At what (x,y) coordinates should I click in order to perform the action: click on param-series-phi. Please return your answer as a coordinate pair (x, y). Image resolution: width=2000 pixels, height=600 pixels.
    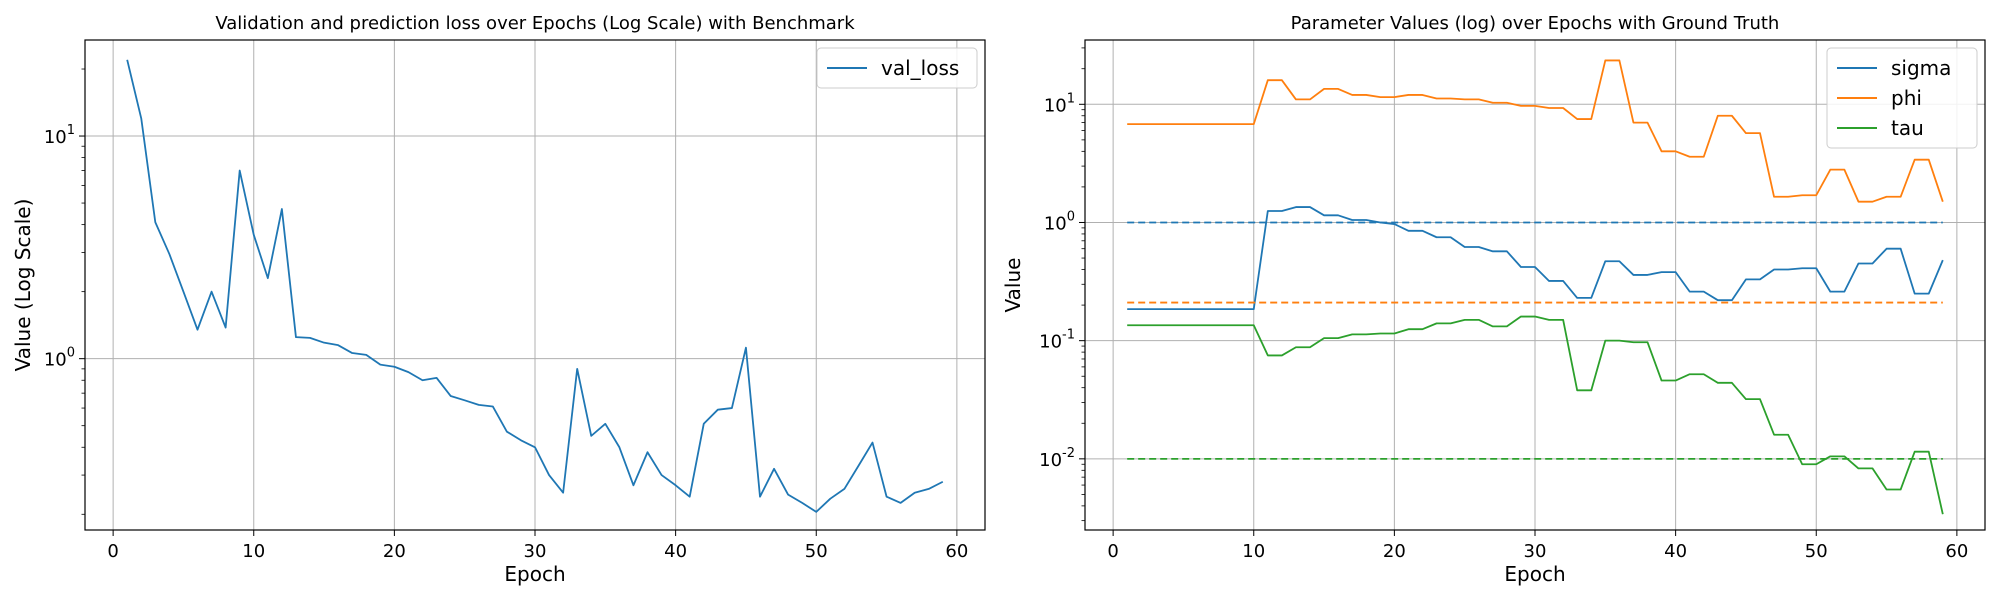
    Looking at the image, I should click on (1535, 131).